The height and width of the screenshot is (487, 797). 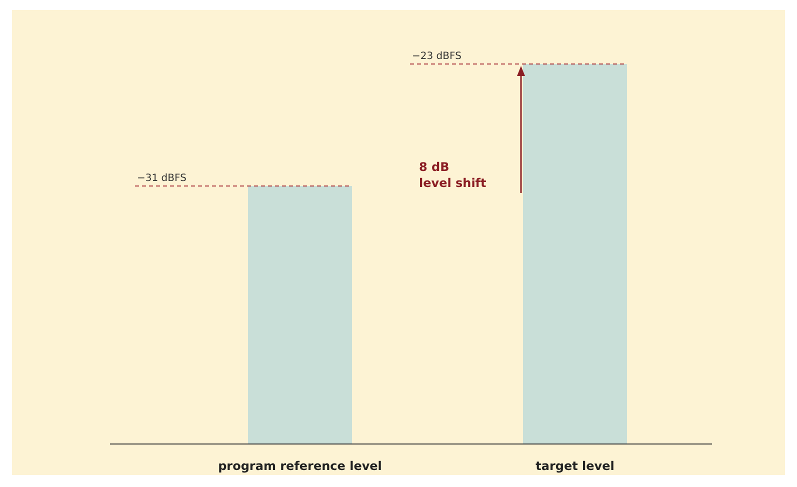 What do you see at coordinates (575, 466) in the screenshot?
I see `x-tick-label: target level` at bounding box center [575, 466].